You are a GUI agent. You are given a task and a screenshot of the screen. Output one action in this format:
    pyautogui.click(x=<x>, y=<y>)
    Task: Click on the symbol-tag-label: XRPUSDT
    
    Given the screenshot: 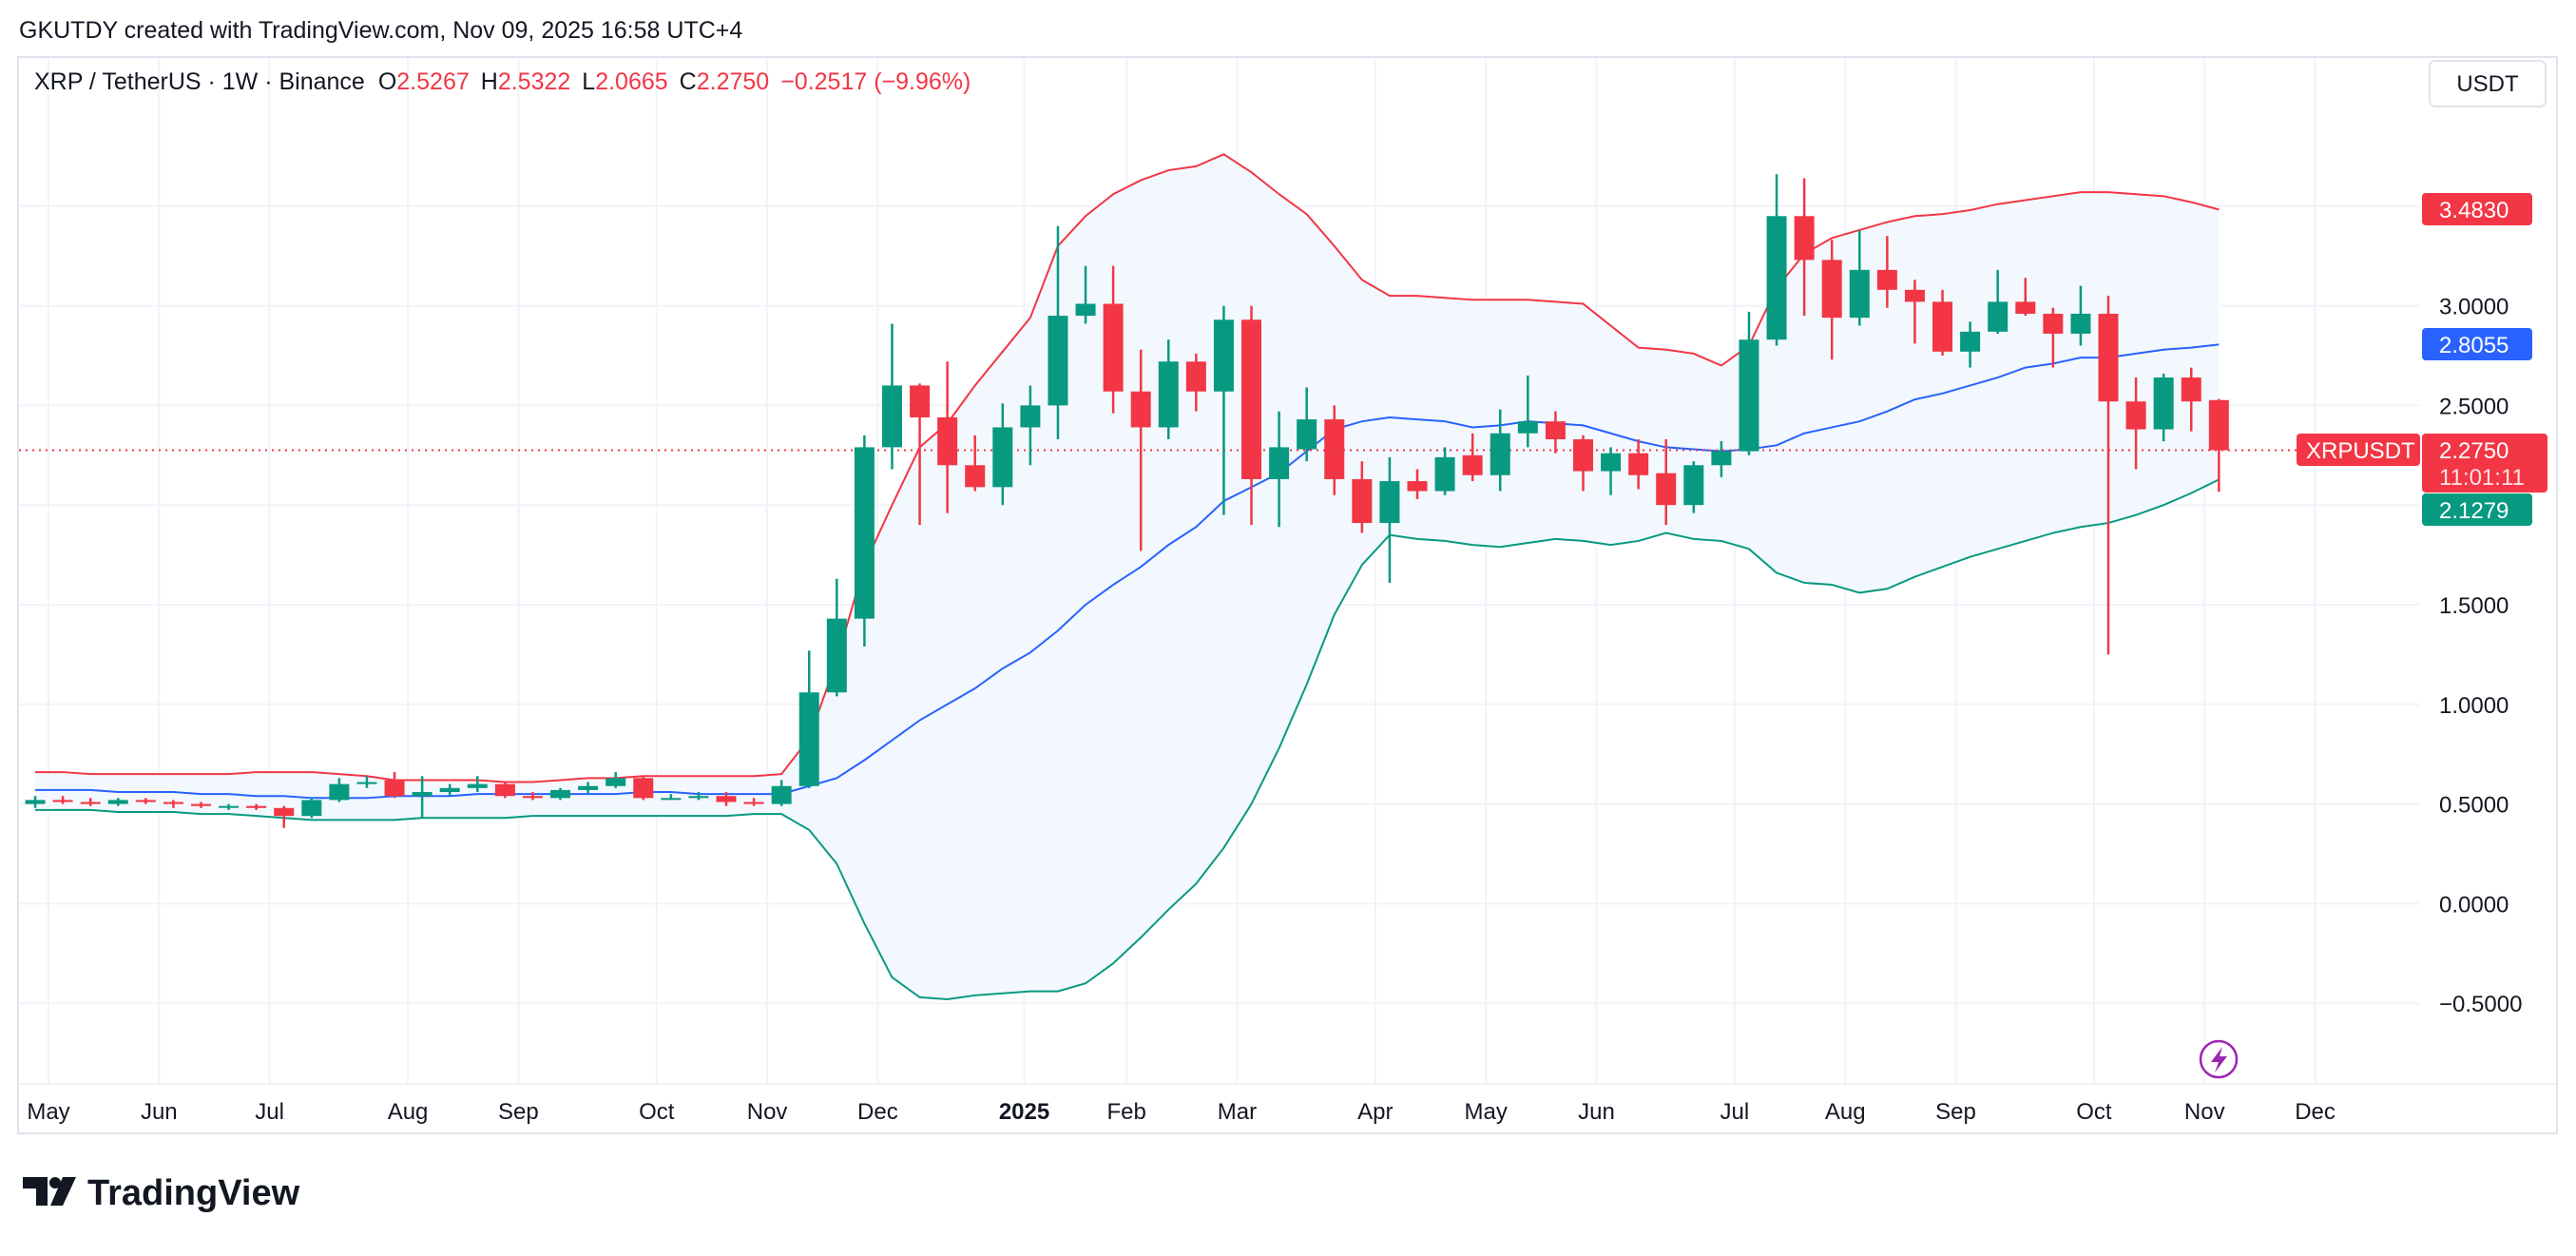 What is the action you would take?
    pyautogui.click(x=2361, y=451)
    